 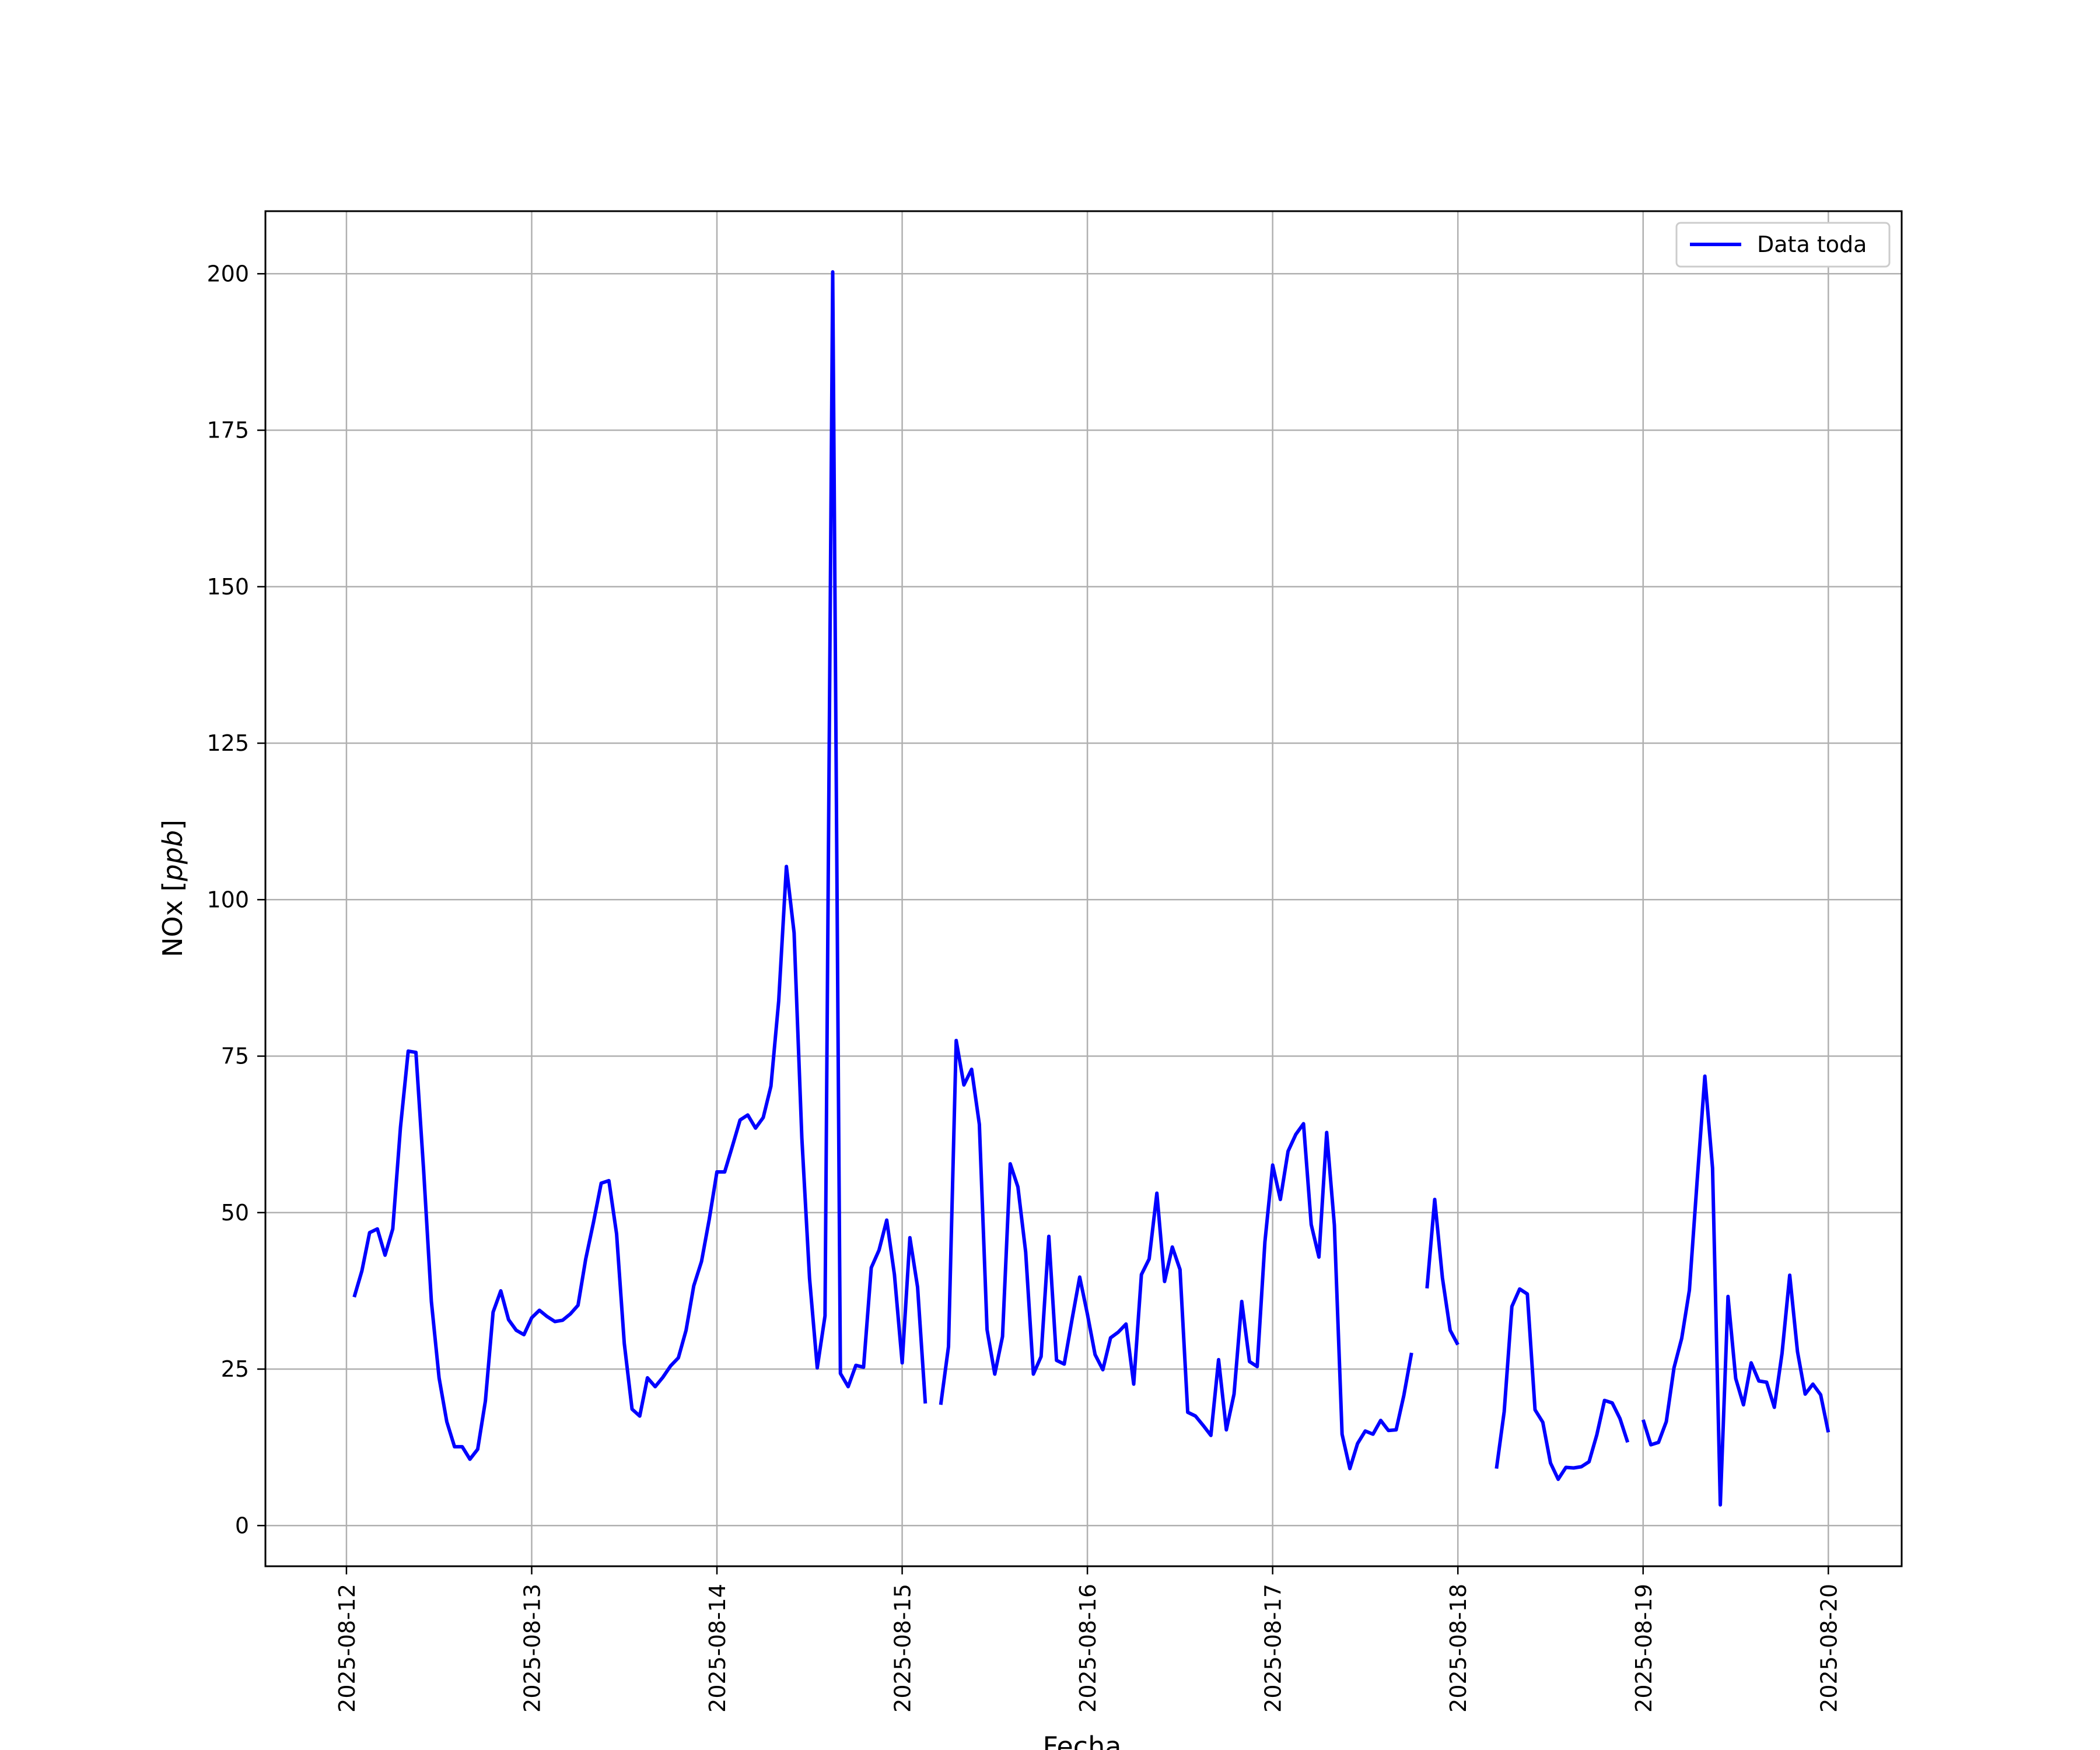 What do you see at coordinates (1644, 1648) in the screenshot?
I see `x-tick-label: 2025-08-19` at bounding box center [1644, 1648].